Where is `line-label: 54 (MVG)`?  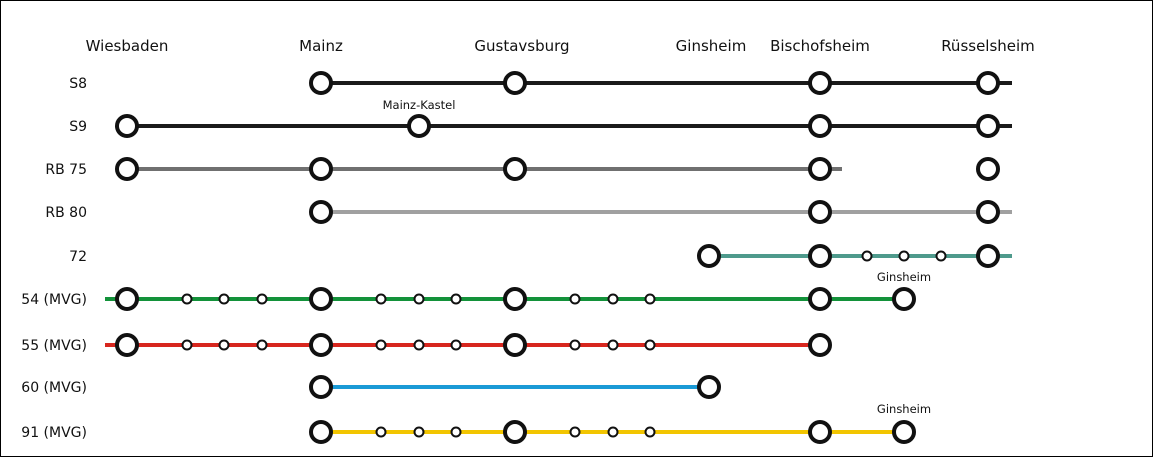
line-label: 54 (MVG) is located at coordinates (54, 300).